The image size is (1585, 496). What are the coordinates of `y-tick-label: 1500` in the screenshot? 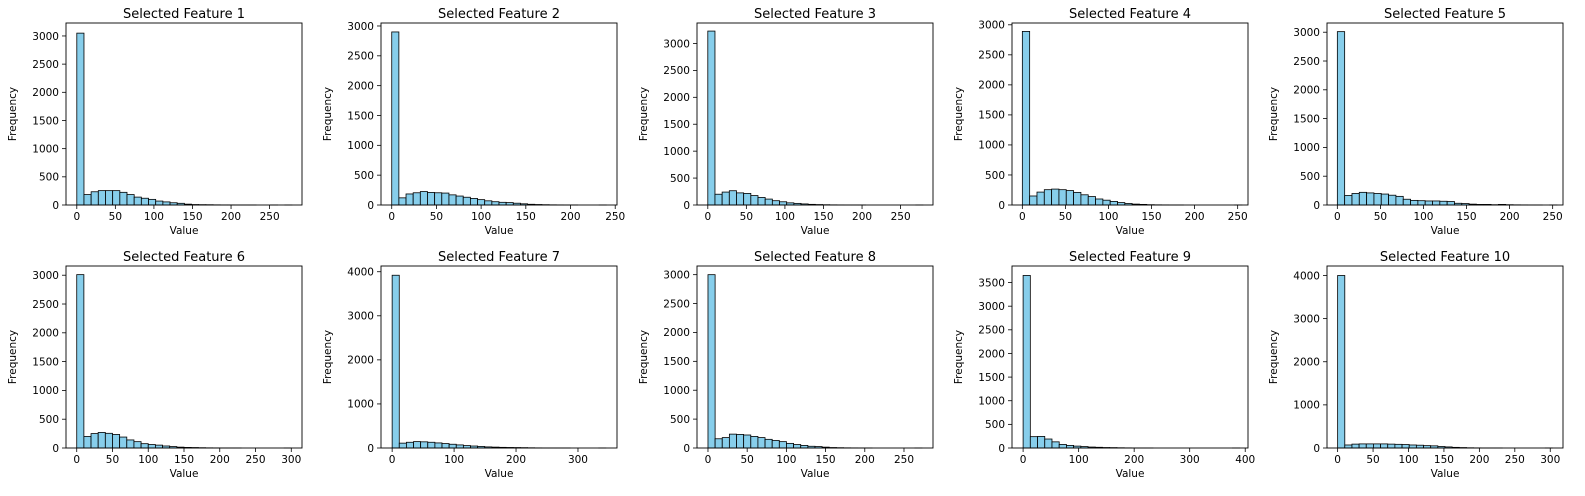 It's located at (1306, 119).